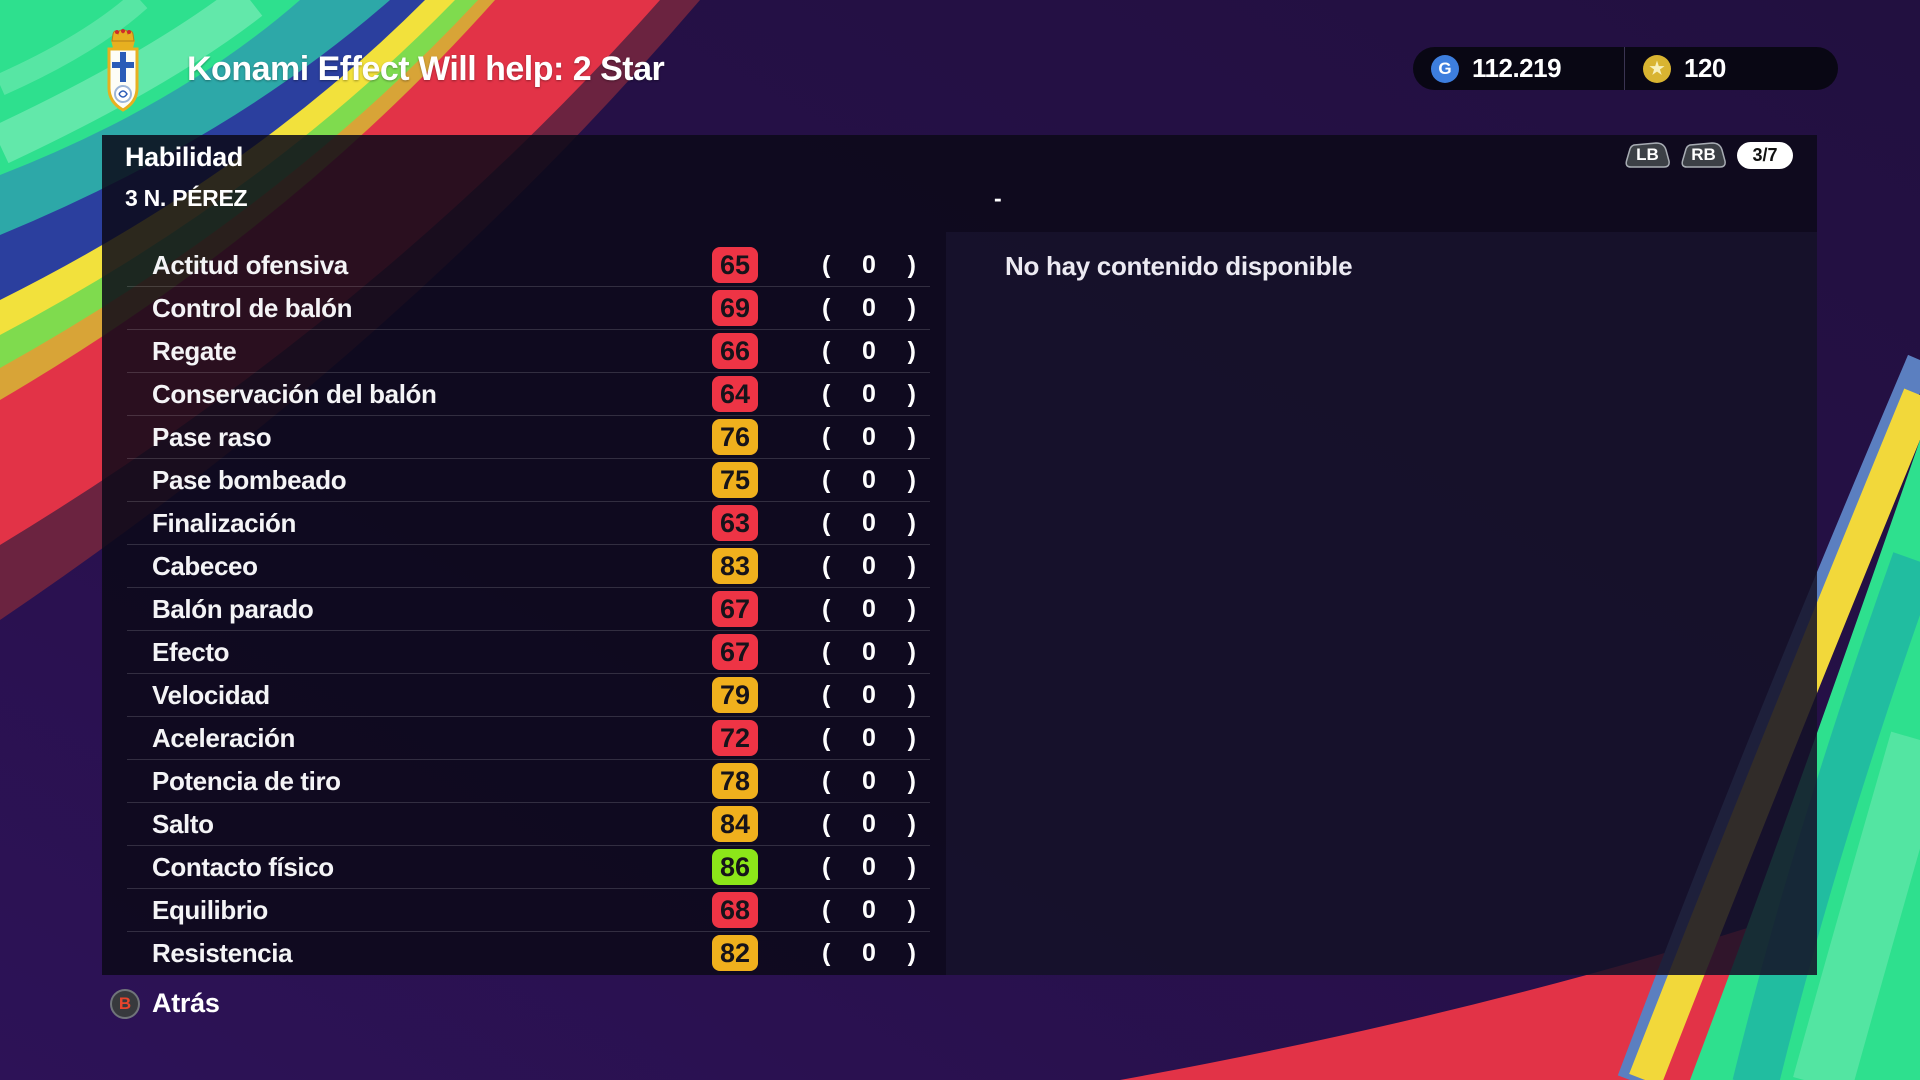  I want to click on stat-row: Pase raso 76 (0), so click(528, 437).